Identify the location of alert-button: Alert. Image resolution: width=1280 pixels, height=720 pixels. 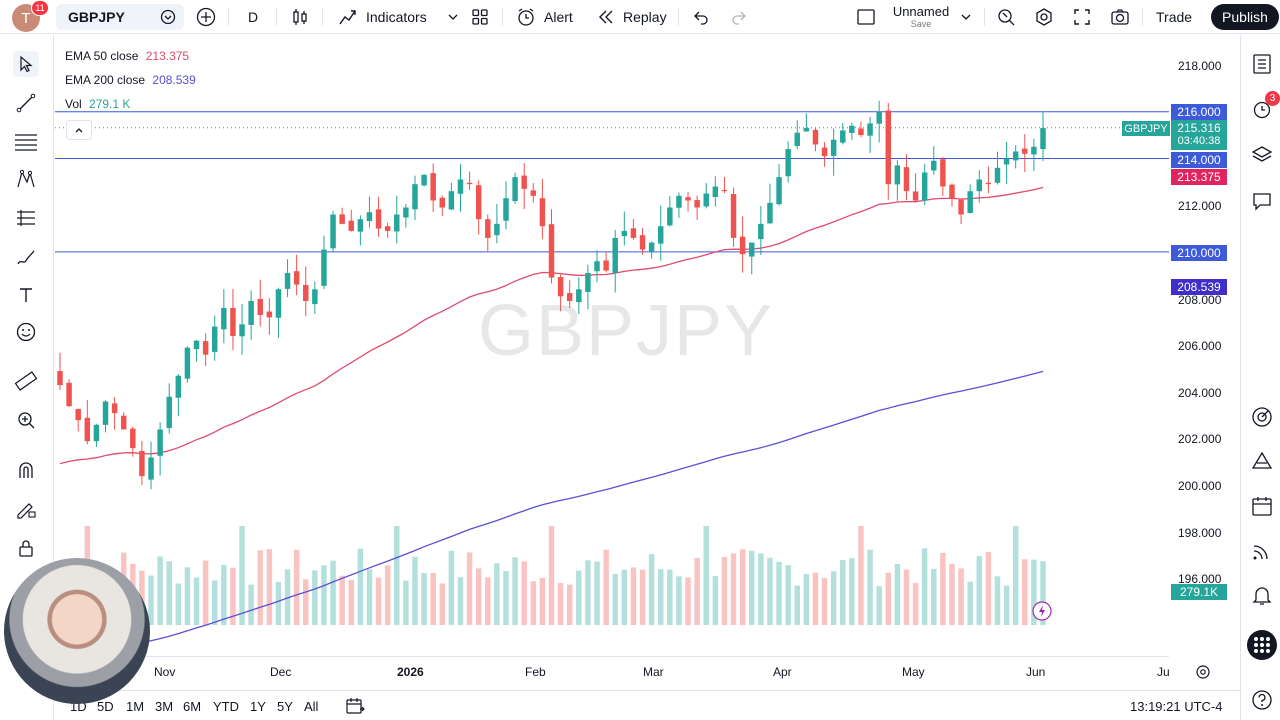
(544, 17).